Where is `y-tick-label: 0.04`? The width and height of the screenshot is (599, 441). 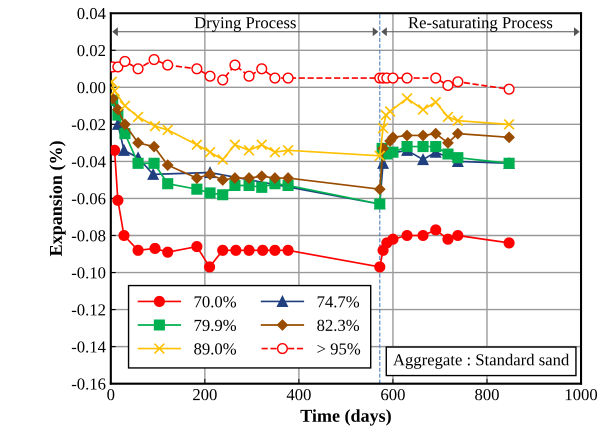
y-tick-label: 0.04 is located at coordinates (91, 14).